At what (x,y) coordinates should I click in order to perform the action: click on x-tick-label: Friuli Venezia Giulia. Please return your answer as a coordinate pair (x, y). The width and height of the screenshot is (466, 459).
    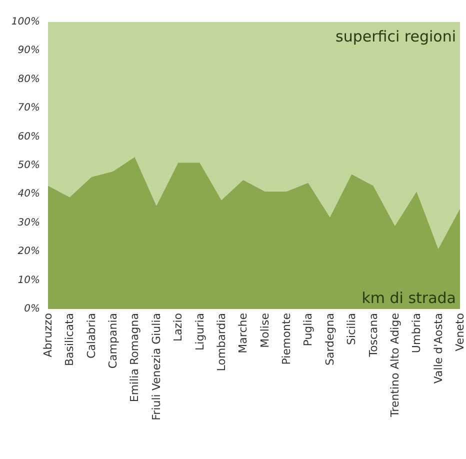
    Looking at the image, I should click on (156, 366).